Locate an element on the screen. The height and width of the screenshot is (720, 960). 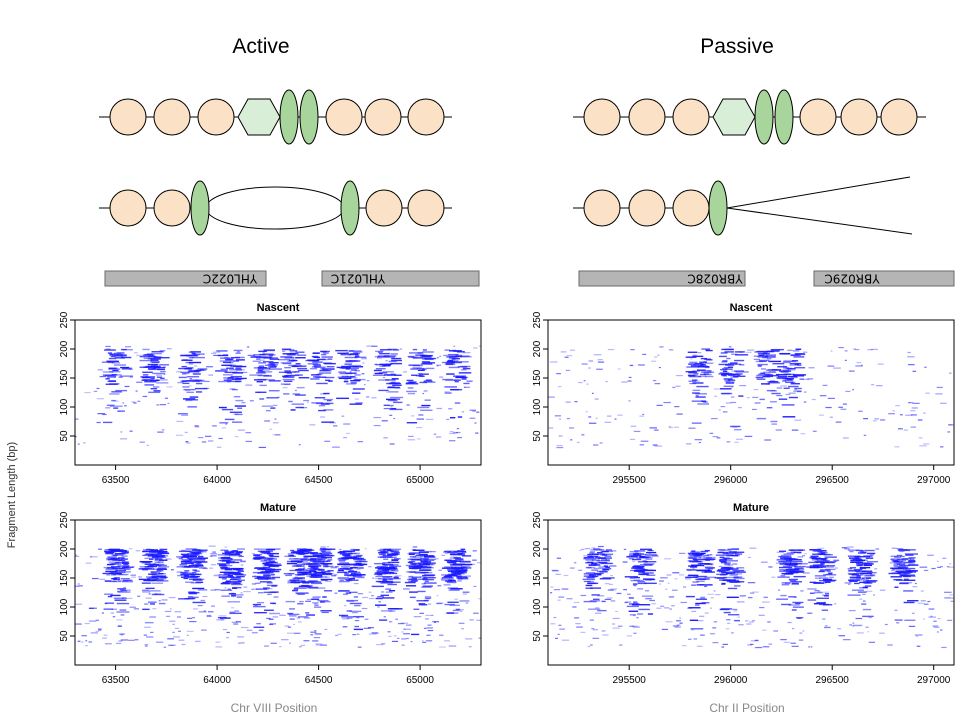
gene-box-ybr029c is located at coordinates (884, 278).